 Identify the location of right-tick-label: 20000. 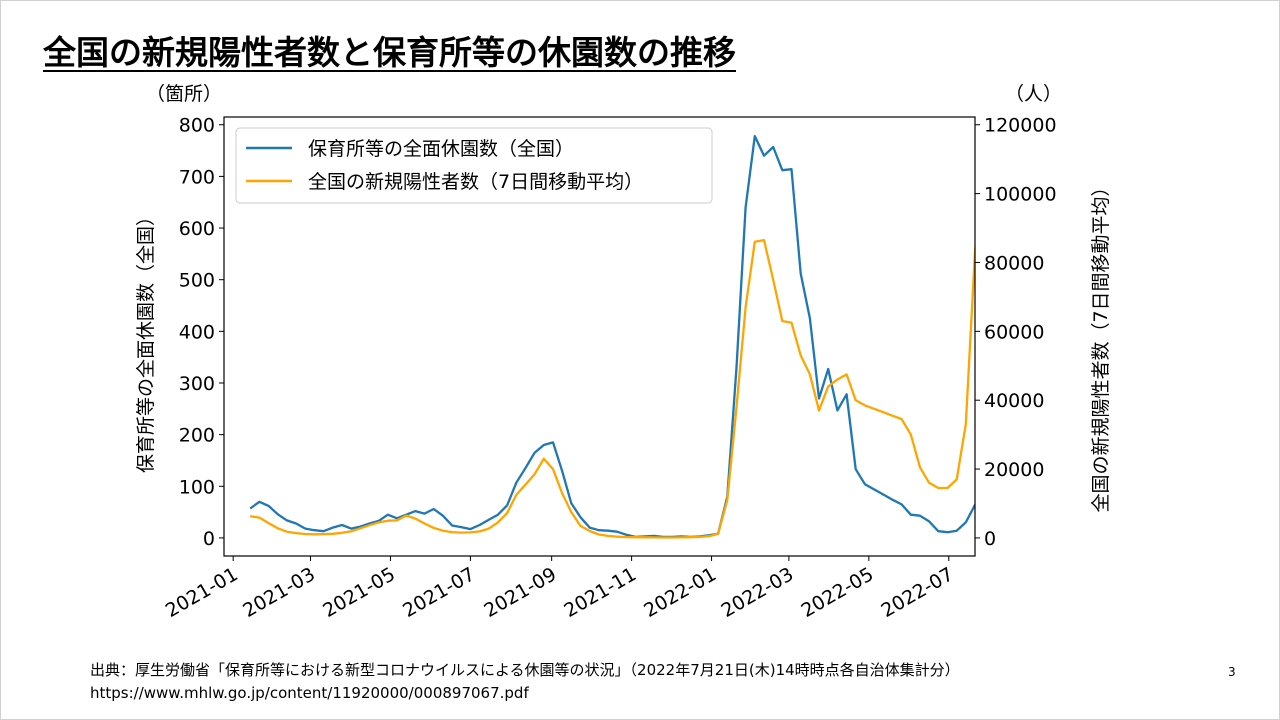
(1014, 470).